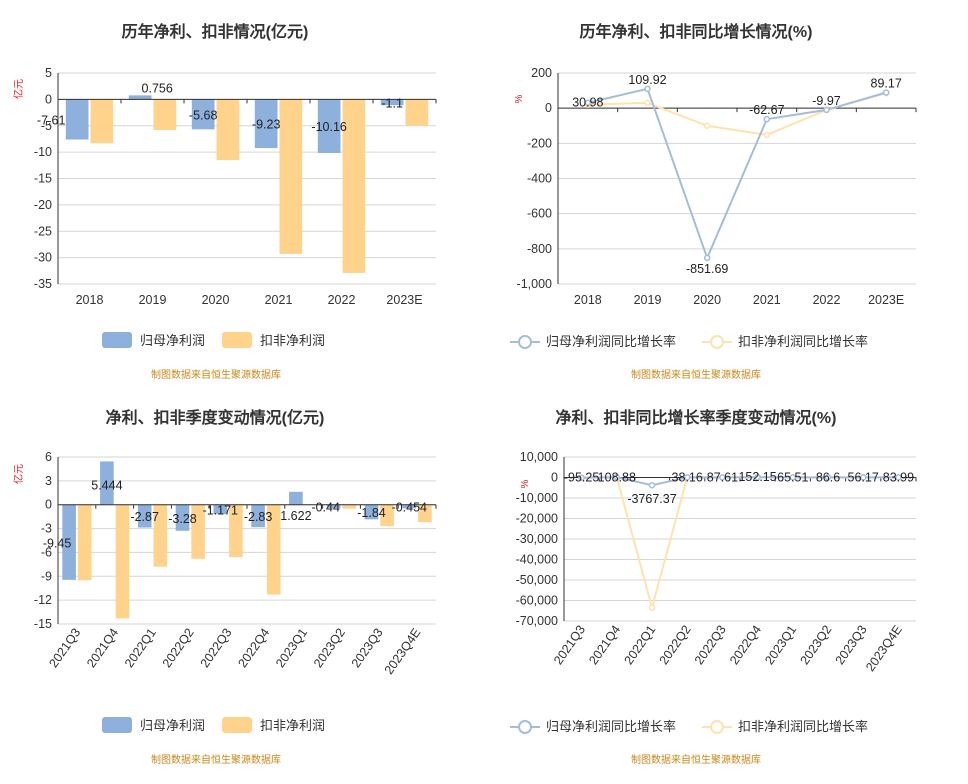  I want to click on y-tick-label: -20, so click(43, 205).